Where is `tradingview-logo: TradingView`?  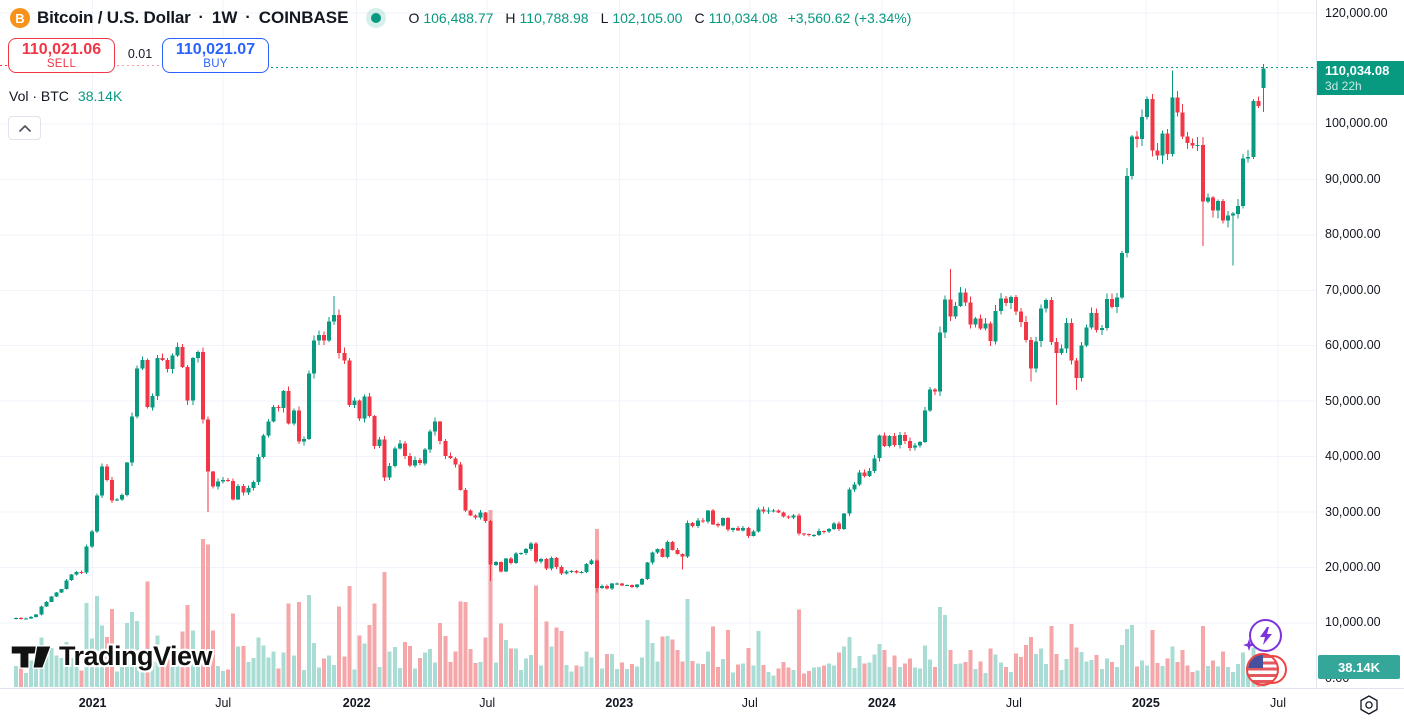
tradingview-logo: TradingView is located at coordinates (111, 656).